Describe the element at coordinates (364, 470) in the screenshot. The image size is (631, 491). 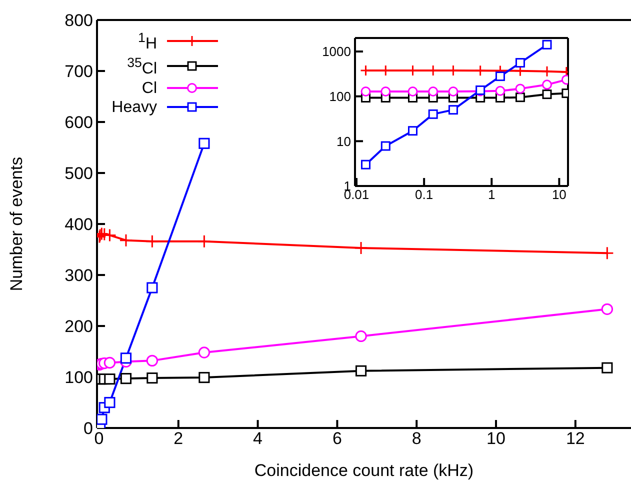
I see `x-axis-title: Coincidence count rate (kHz)` at that location.